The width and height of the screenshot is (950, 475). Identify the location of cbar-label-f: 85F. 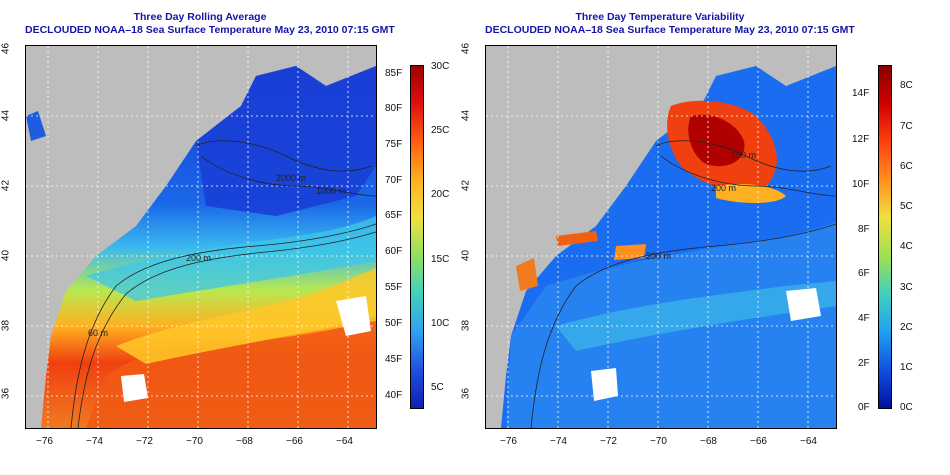
(394, 73).